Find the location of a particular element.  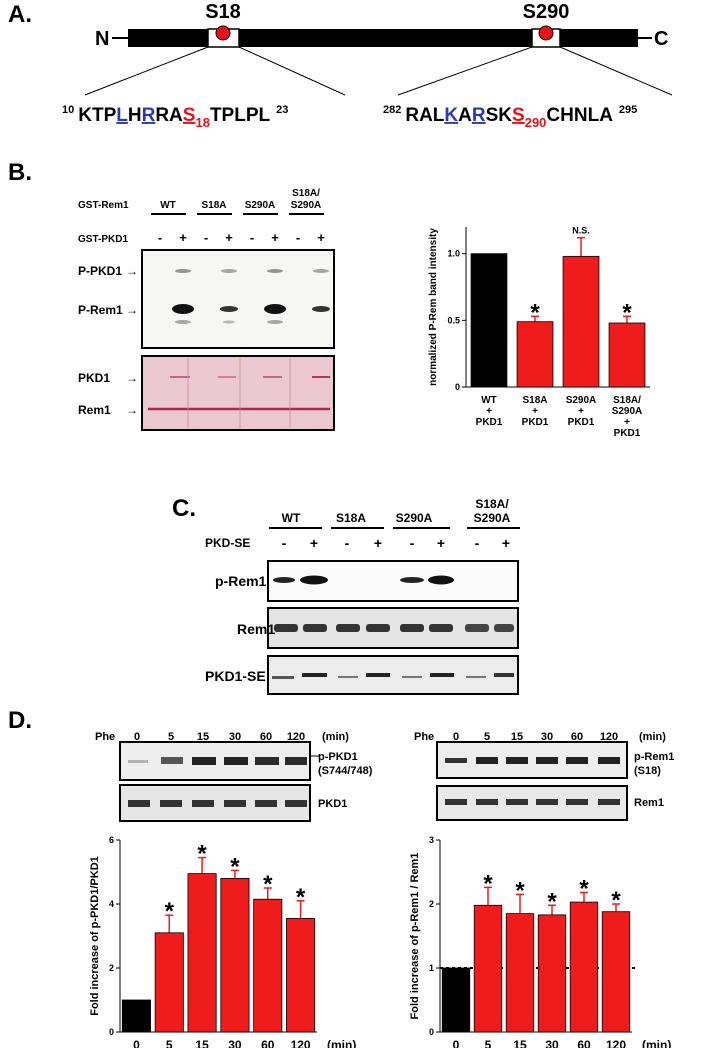

pkd1-blot is located at coordinates (215, 803).